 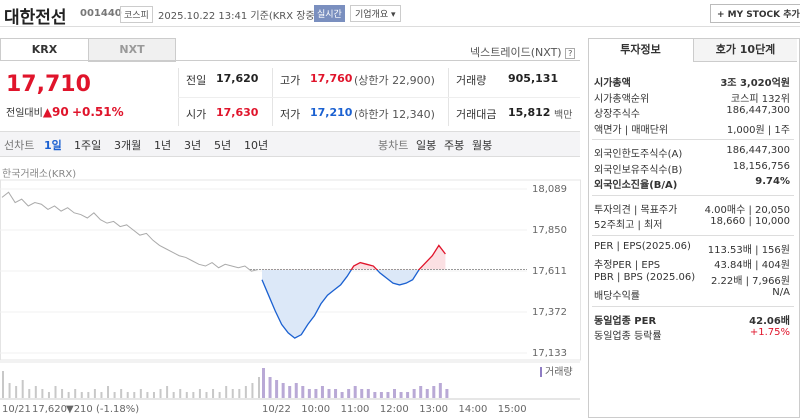 I want to click on period-button: 1주일, so click(x=88, y=145).